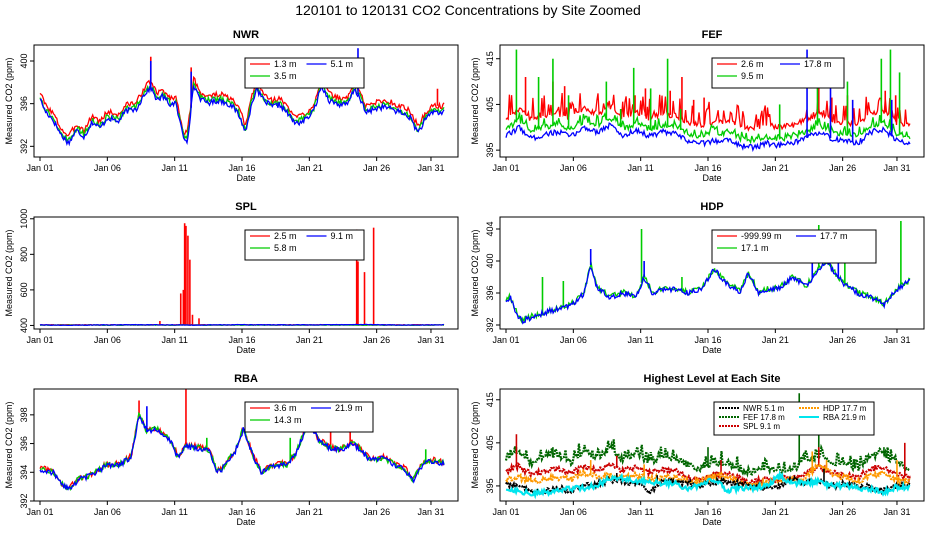 Image resolution: width=936 pixels, height=540 pixels. Describe the element at coordinates (24, 472) in the screenshot. I see `y-tick-label: 394` at that location.